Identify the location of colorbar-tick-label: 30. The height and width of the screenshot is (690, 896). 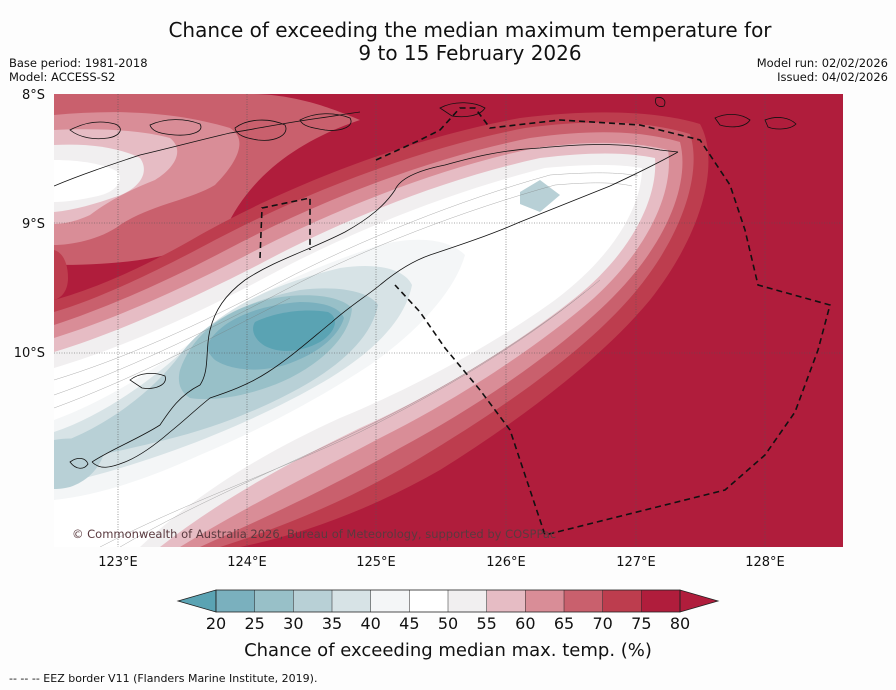
(293, 623).